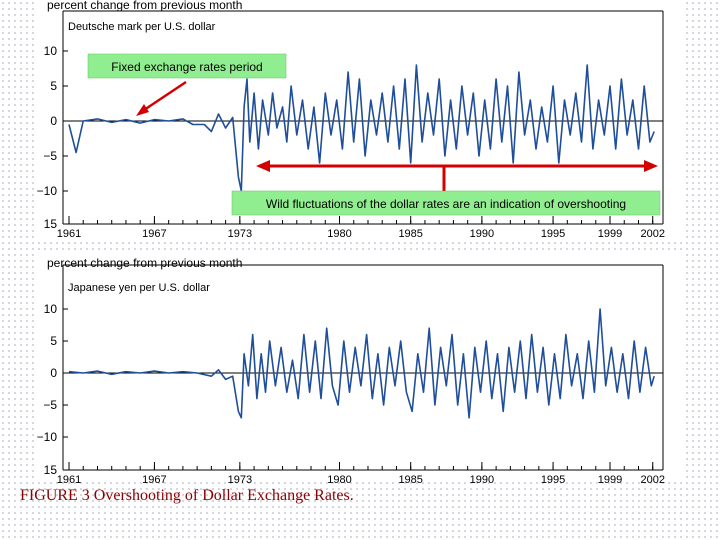  I want to click on annotation-fixed-rates: Fixed exchange rates period, so click(186, 67).